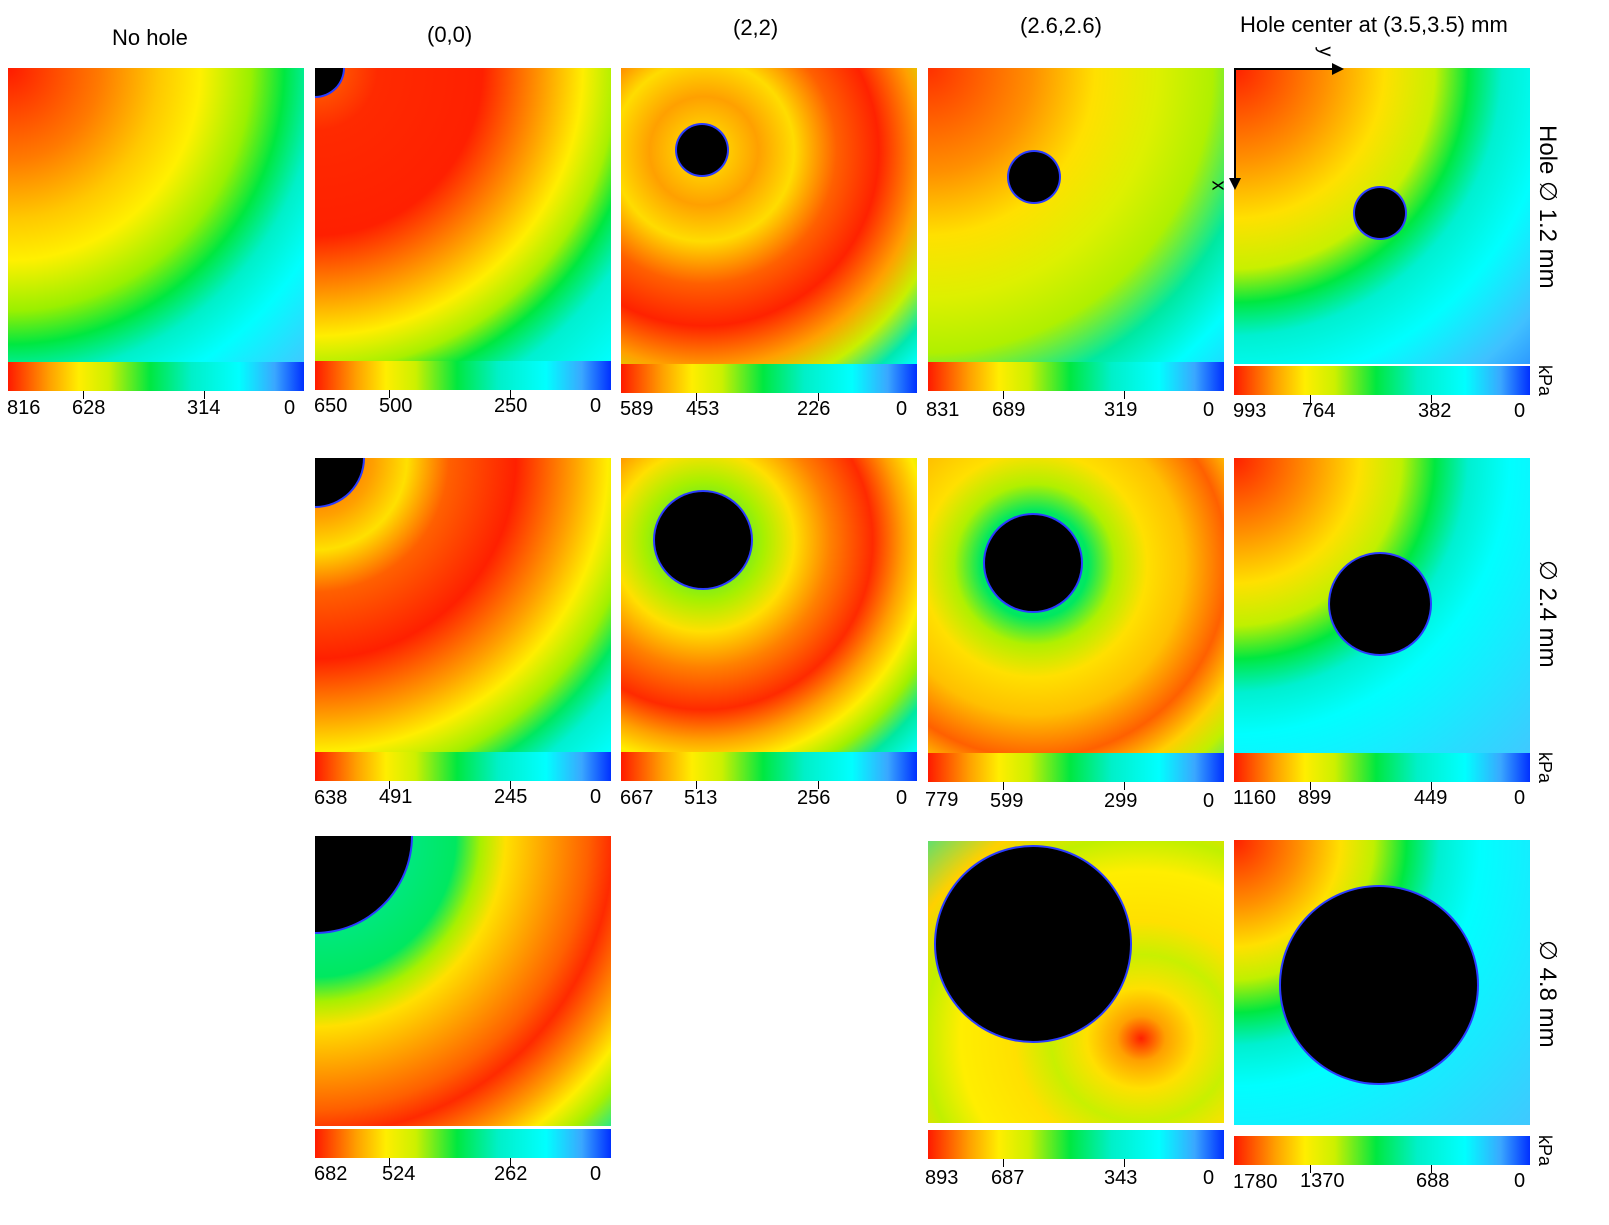  I want to click on tick-label: 453, so click(703, 409).